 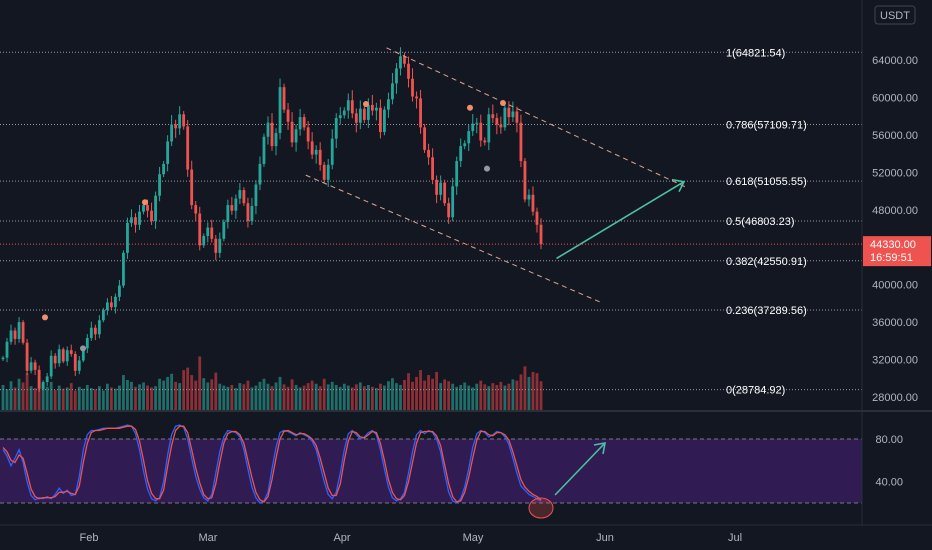 I want to click on projection-arrow-head, so click(x=678, y=185).